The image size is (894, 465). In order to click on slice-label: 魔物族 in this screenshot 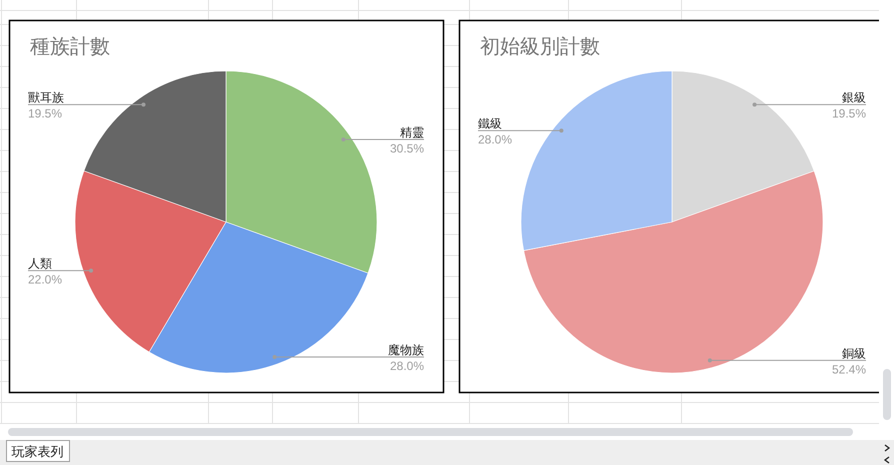, I will do `click(406, 349)`.